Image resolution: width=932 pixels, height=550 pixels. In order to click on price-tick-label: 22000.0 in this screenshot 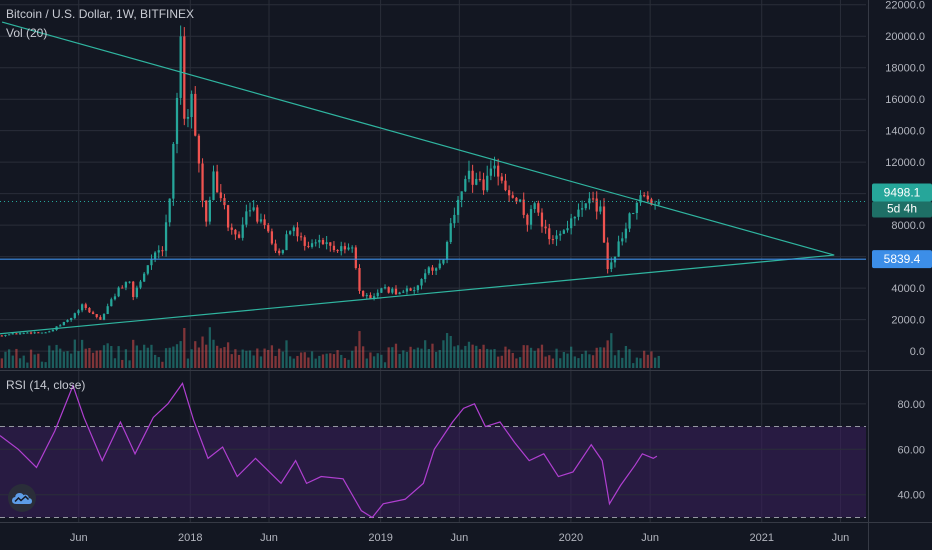, I will do `click(905, 6)`.